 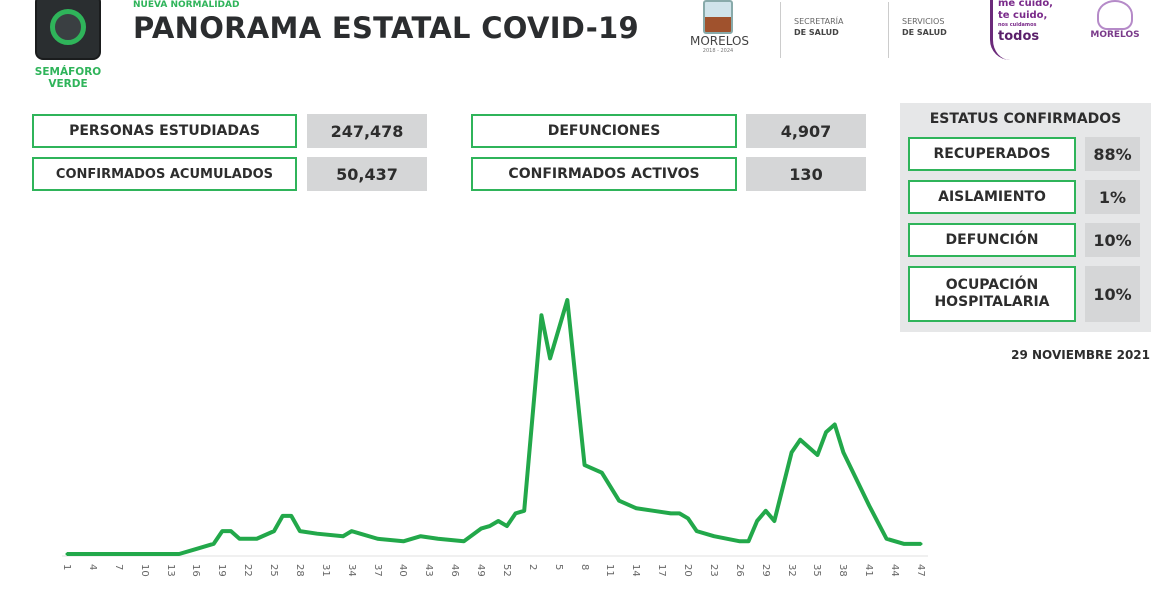 What do you see at coordinates (920, 570) in the screenshot?
I see `x-tick-label: 47` at bounding box center [920, 570].